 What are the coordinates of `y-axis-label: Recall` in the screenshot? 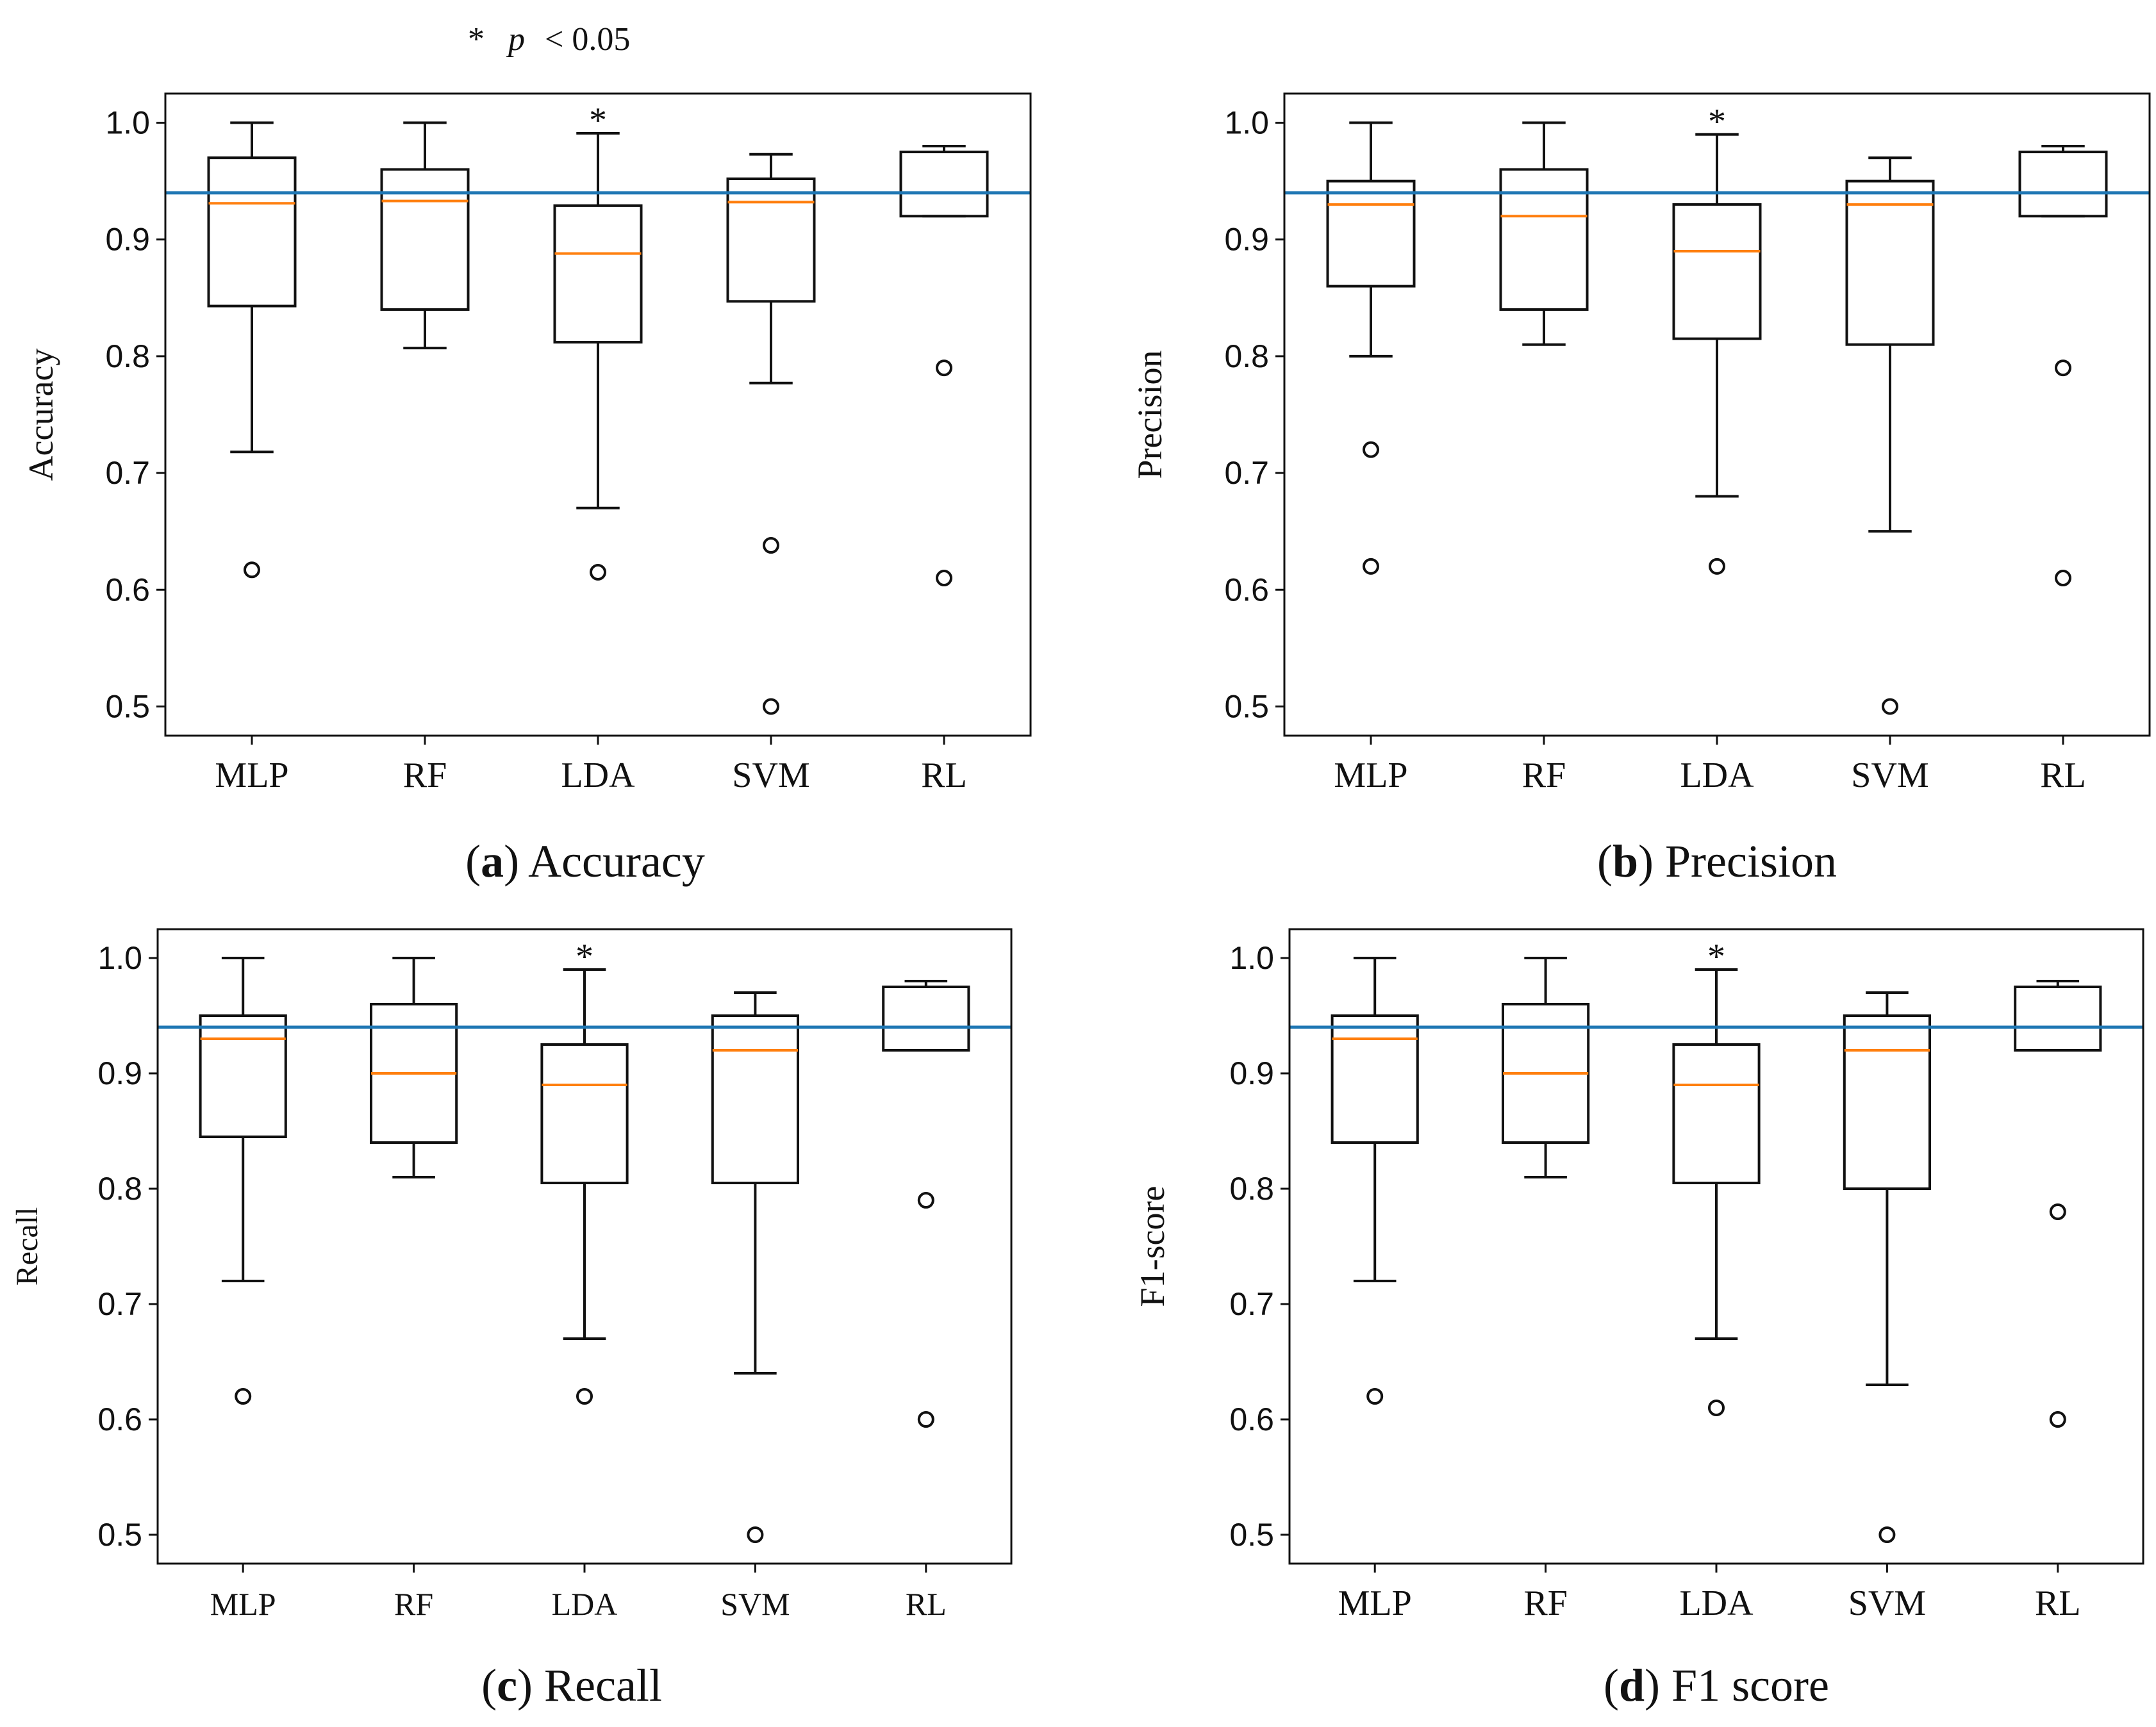 It's located at (27, 1246).